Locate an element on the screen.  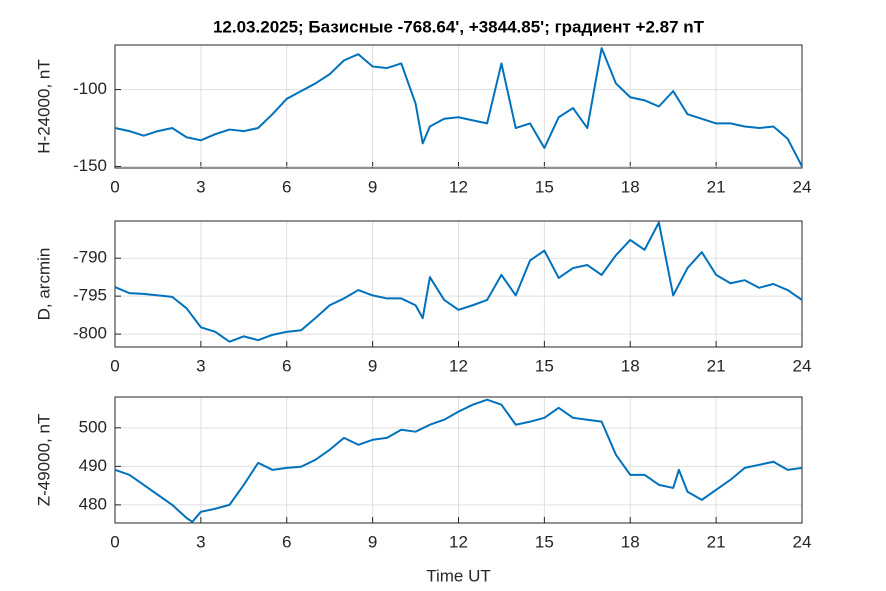
y-axis-label: D, arcmin is located at coordinates (43, 284).